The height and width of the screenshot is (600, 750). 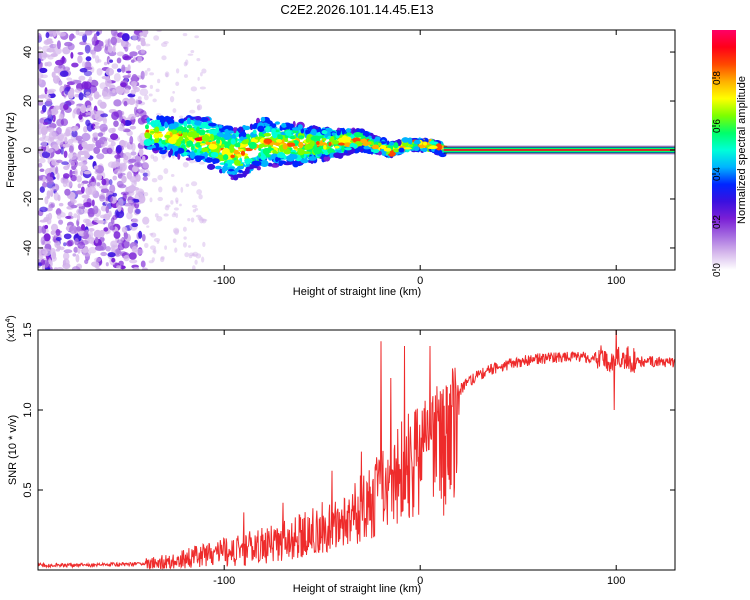 What do you see at coordinates (11, 332) in the screenshot?
I see `snr-multiplier-base: (x10` at bounding box center [11, 332].